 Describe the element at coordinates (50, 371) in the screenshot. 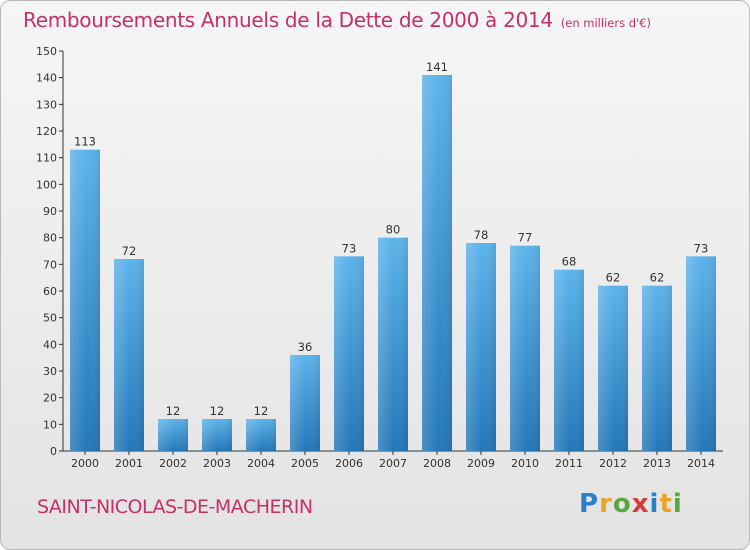

I see `y-tick-label: 30` at that location.